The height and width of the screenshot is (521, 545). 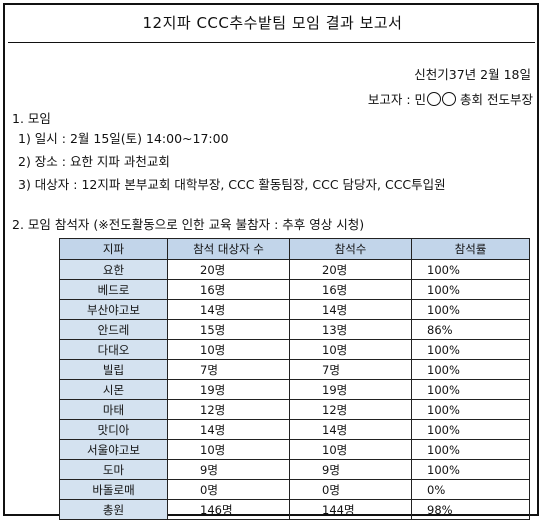 I want to click on table-row: 요한 20명 20명 100%, so click(x=294, y=269).